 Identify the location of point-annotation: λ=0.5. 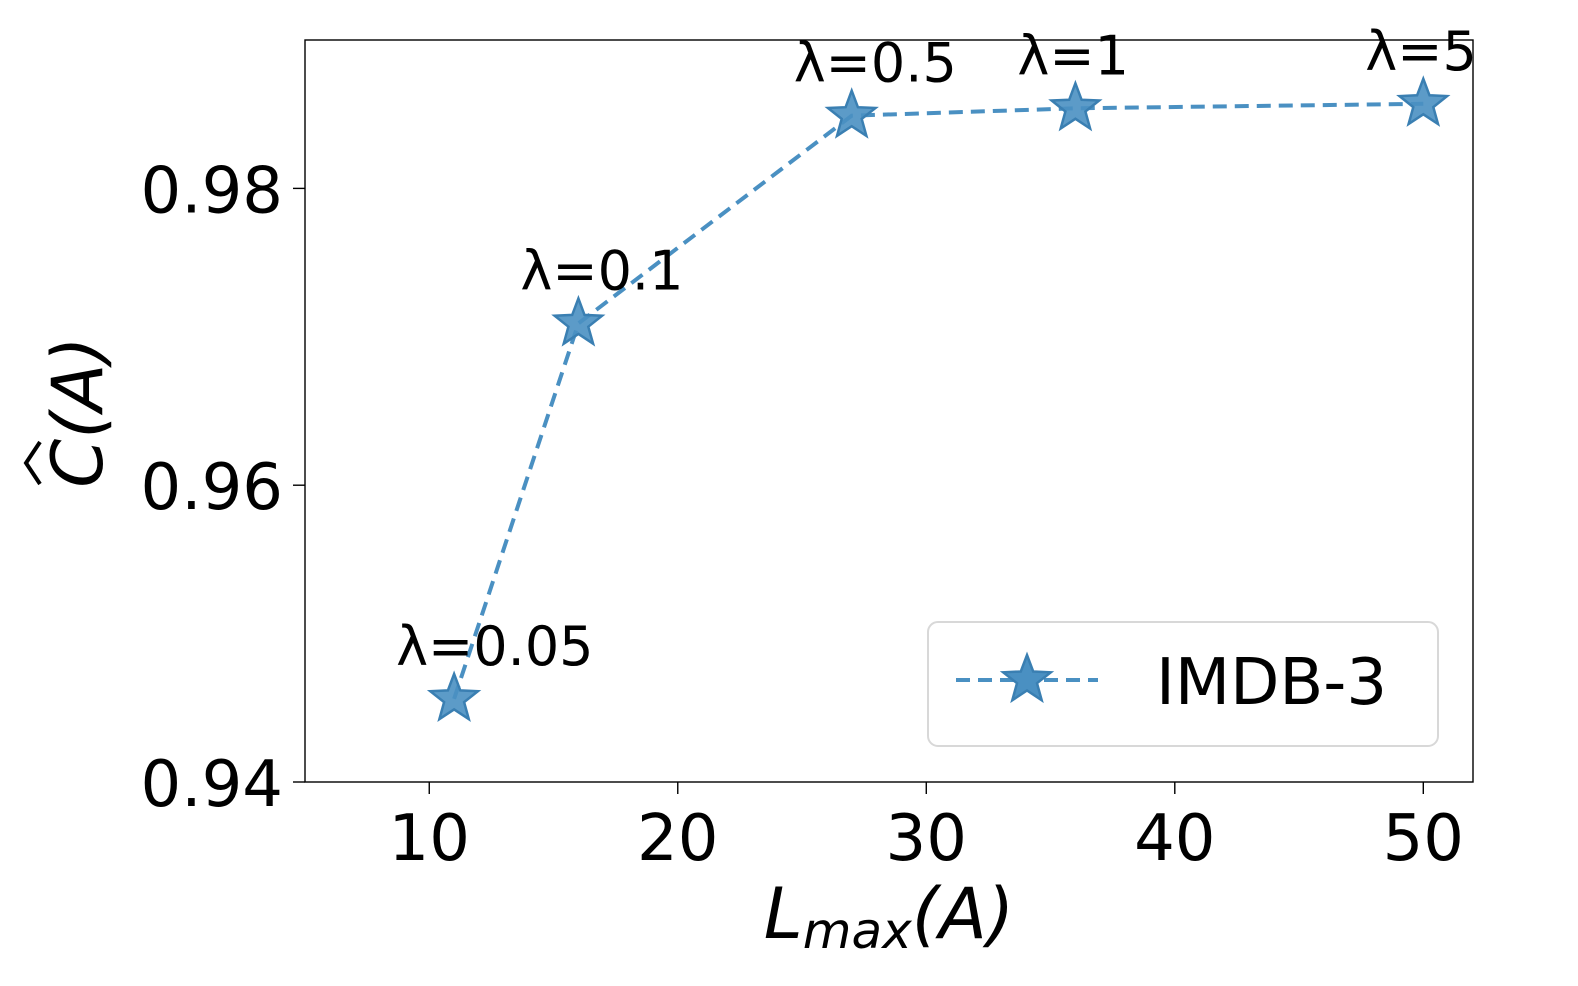
(875, 63).